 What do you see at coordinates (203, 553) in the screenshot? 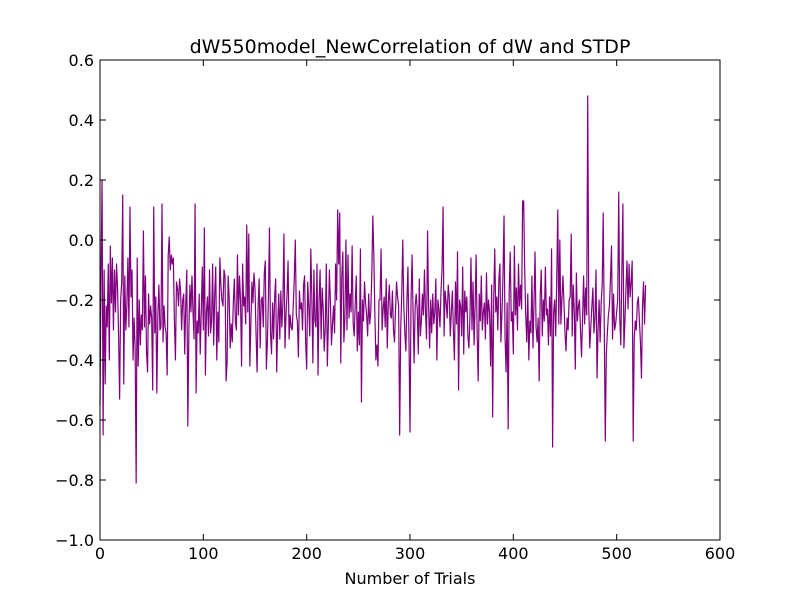
I see `x-tick-label: 100` at bounding box center [203, 553].